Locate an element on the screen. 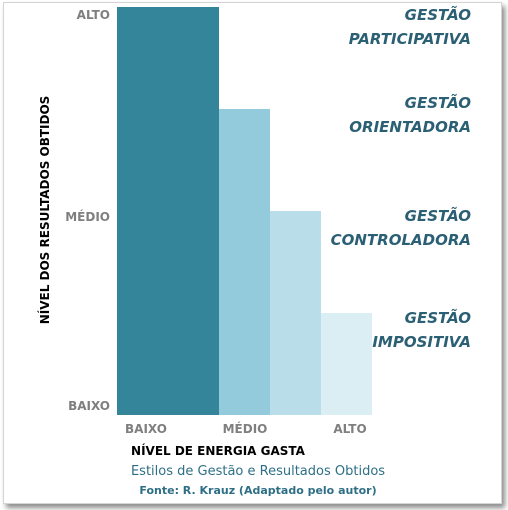 The image size is (508, 510). figure-caption: Estilos de Gestão e Resultados Obtidos is located at coordinates (258, 471).